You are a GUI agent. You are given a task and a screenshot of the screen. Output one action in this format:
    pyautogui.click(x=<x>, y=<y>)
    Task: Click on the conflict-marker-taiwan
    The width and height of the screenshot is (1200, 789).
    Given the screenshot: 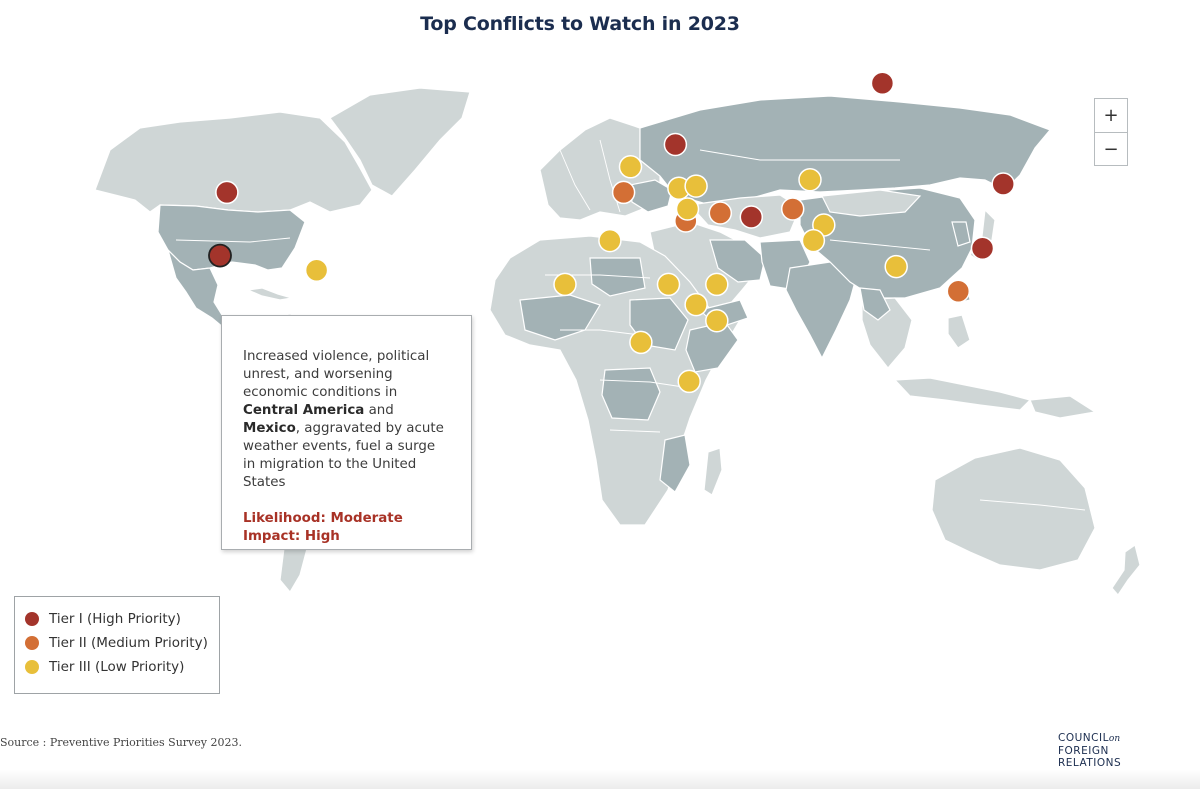 What is the action you would take?
    pyautogui.click(x=982, y=248)
    